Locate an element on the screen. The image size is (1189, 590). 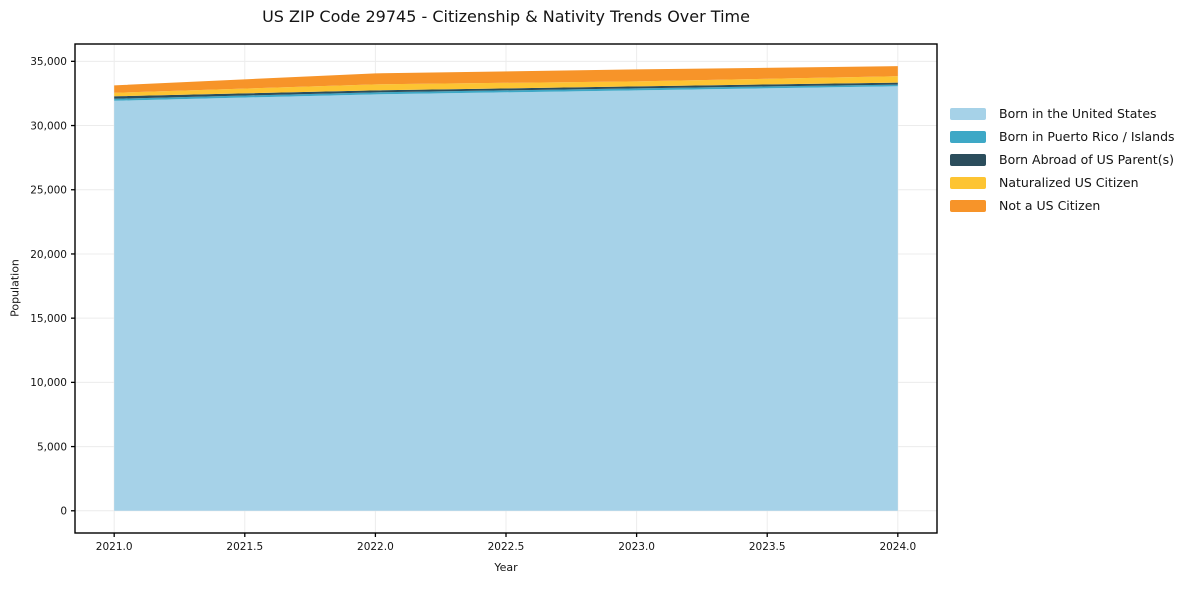
y-tick-label: 0 is located at coordinates (63, 512).